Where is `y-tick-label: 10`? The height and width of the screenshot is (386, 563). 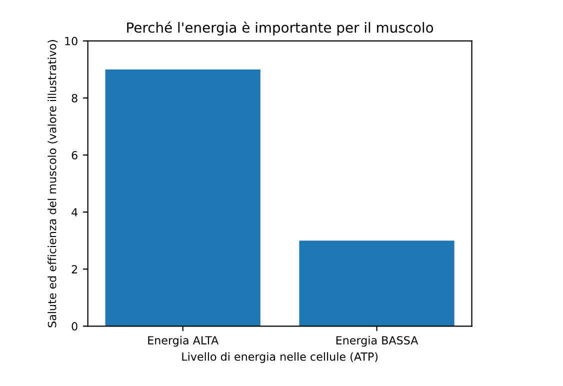 y-tick-label: 10 is located at coordinates (71, 41).